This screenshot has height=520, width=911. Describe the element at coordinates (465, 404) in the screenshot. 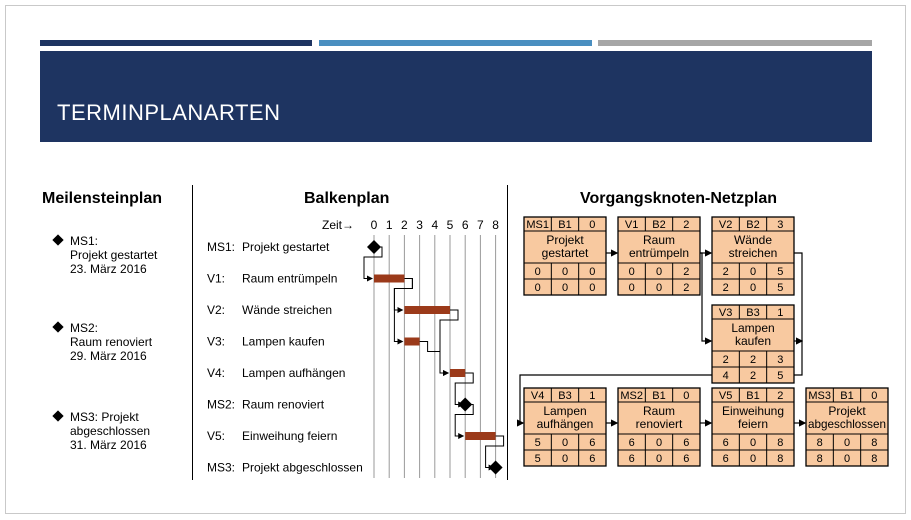

I see `milestone-diamond` at that location.